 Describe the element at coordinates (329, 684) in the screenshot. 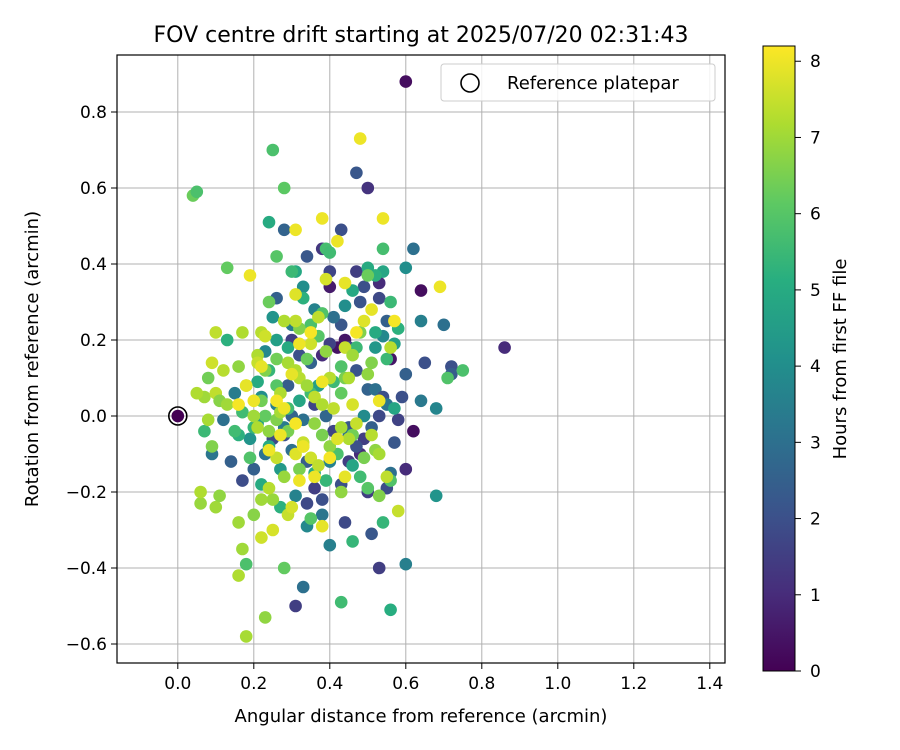

I see `x-tick-label: 0.4` at that location.